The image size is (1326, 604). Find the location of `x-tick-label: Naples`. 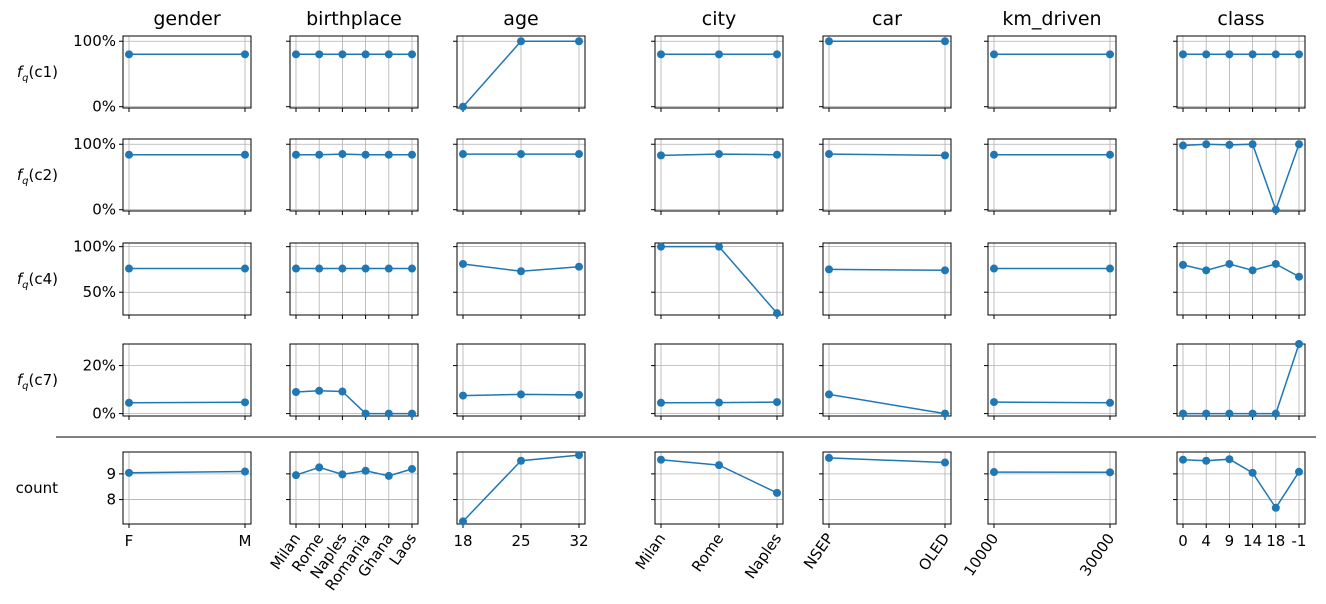

x-tick-label: Naples is located at coordinates (763, 556).